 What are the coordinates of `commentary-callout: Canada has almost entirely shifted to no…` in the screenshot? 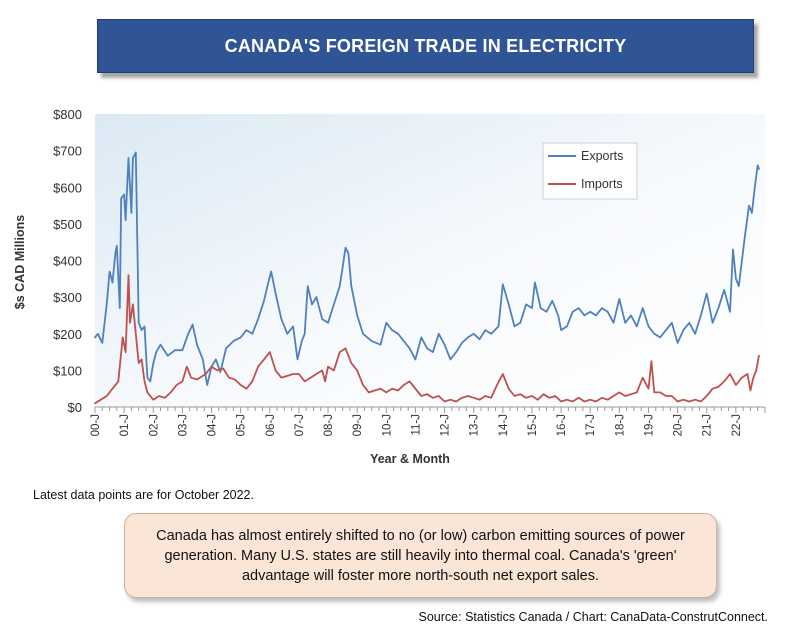 It's located at (420, 555).